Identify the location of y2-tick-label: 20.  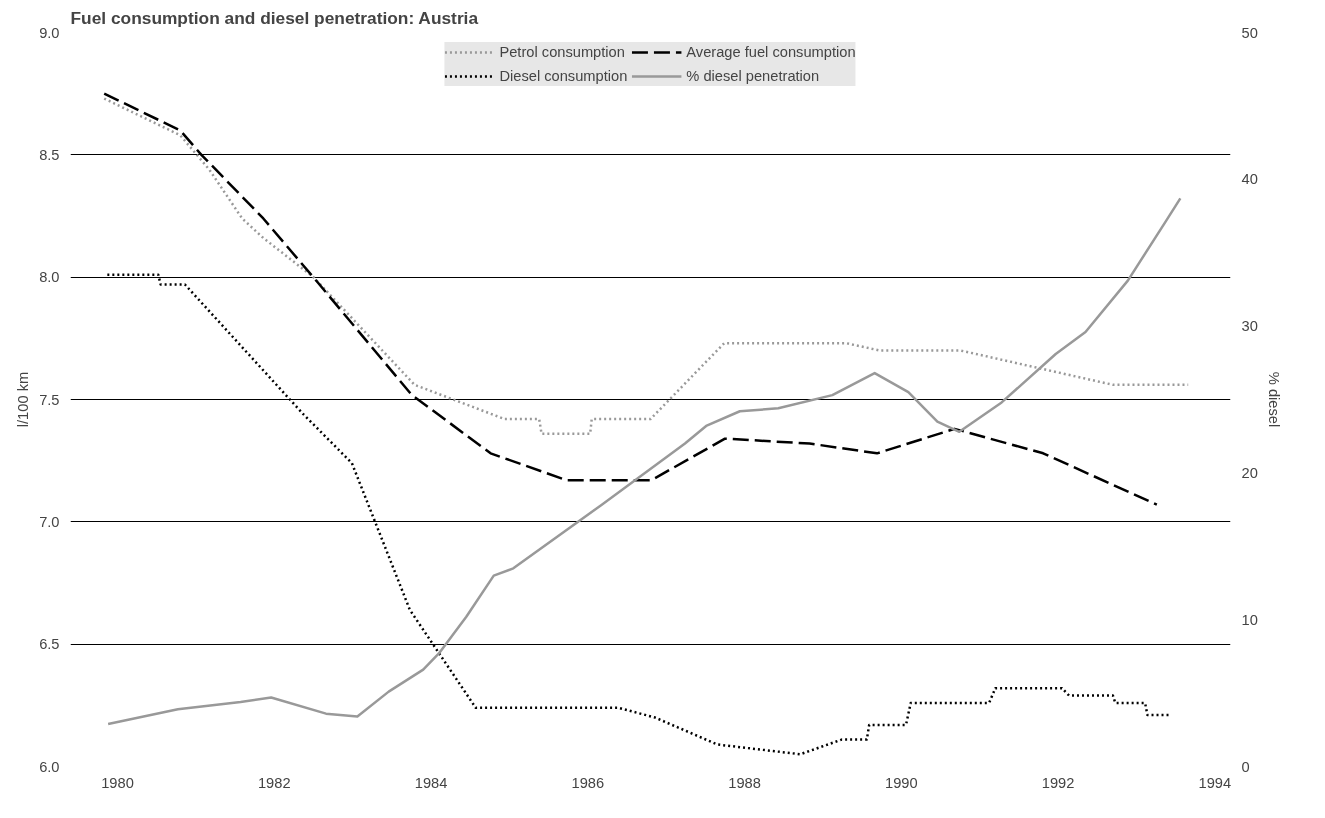
(1249, 472).